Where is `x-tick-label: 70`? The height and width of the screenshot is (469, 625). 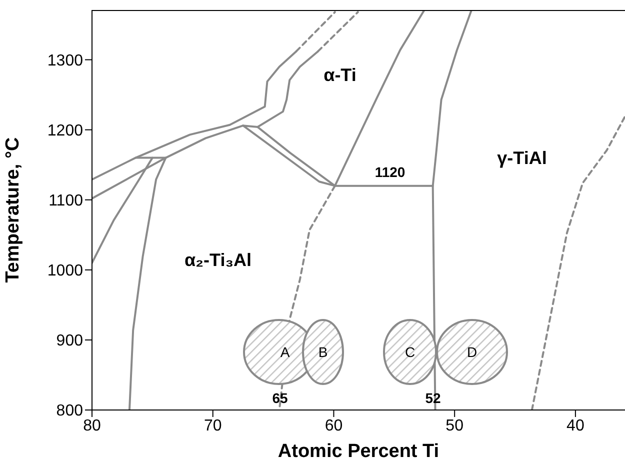 x-tick-label: 70 is located at coordinates (213, 425).